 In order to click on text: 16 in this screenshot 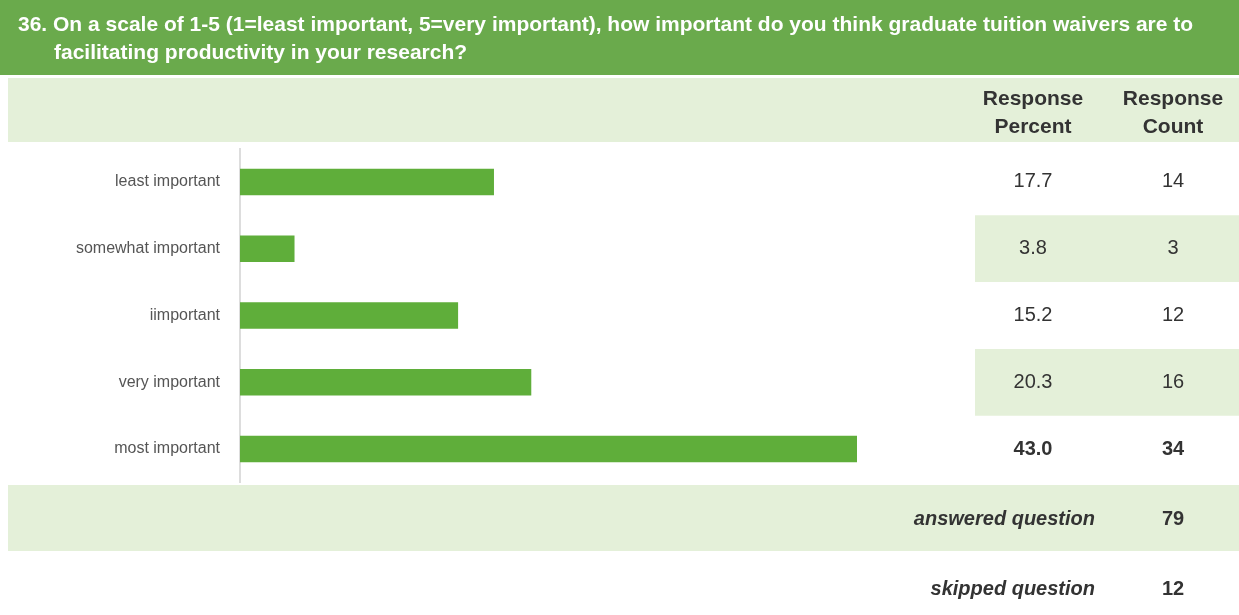, I will do `click(1173, 380)`.